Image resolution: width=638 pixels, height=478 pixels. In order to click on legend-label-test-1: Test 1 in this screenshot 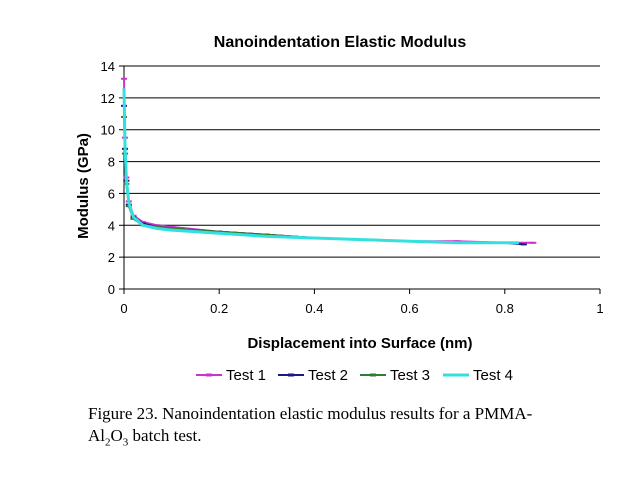, I will do `click(246, 375)`.